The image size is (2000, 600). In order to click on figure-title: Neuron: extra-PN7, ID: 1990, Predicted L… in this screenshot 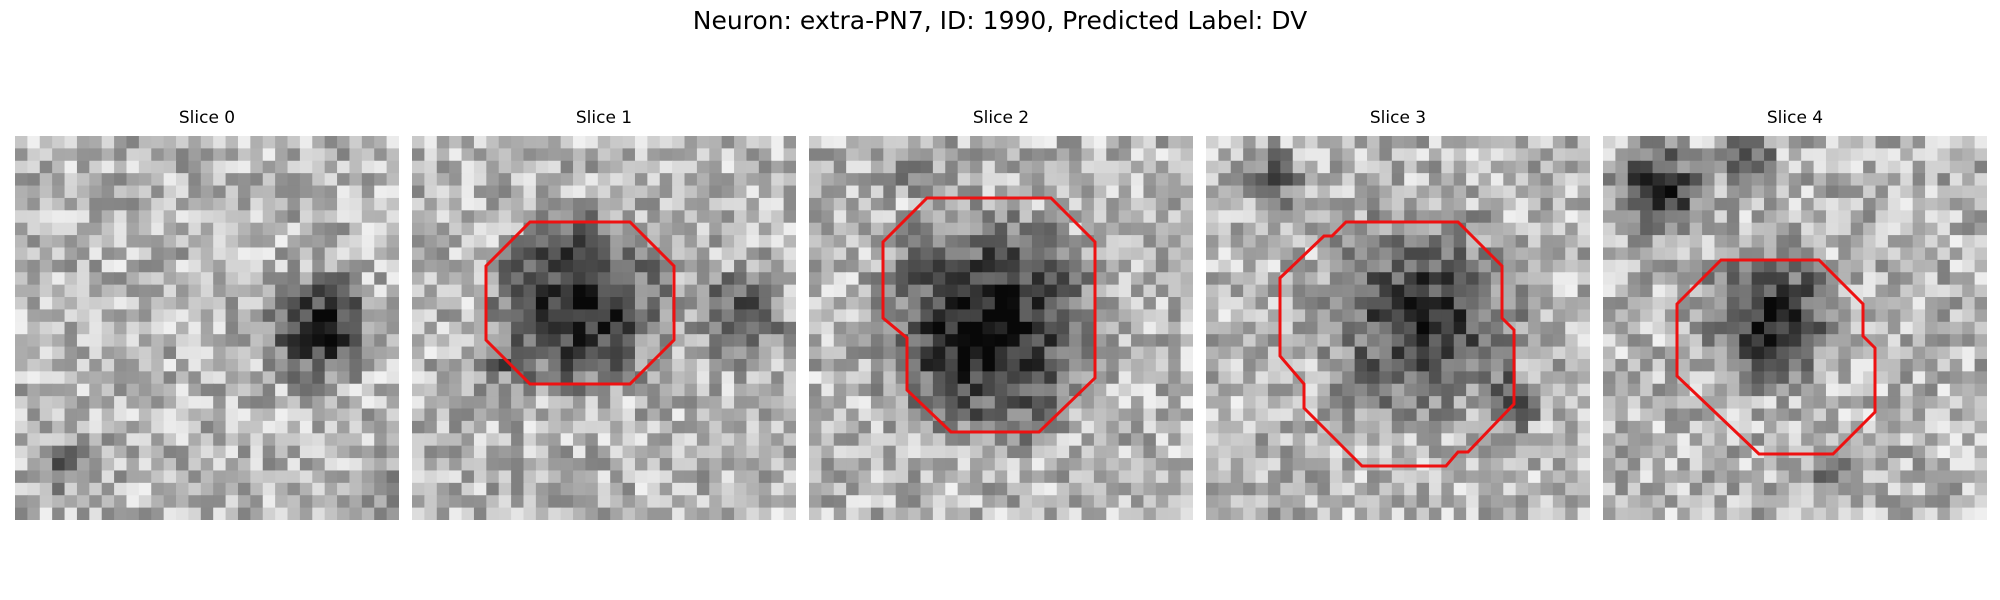, I will do `click(1000, 20)`.